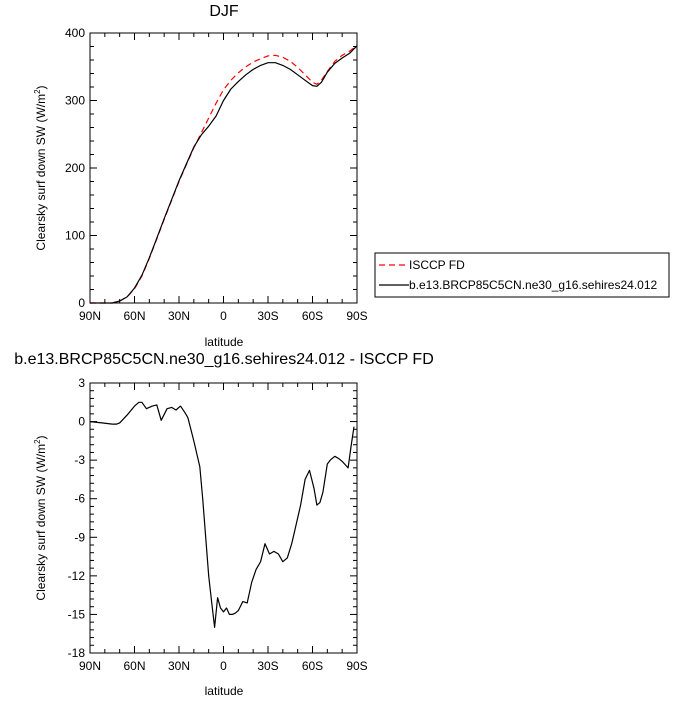 The width and height of the screenshot is (700, 705). What do you see at coordinates (75, 33) in the screenshot?
I see `0-y-tick-label: 400` at bounding box center [75, 33].